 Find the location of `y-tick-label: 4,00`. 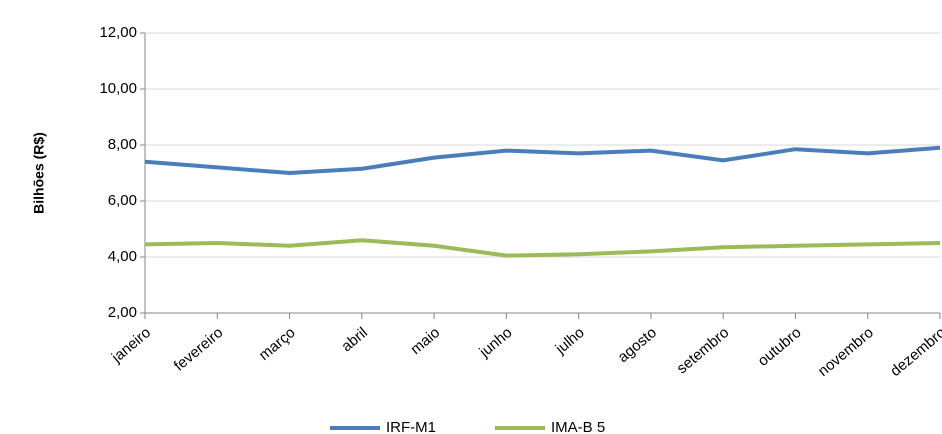

y-tick-label: 4,00 is located at coordinates (122, 256).